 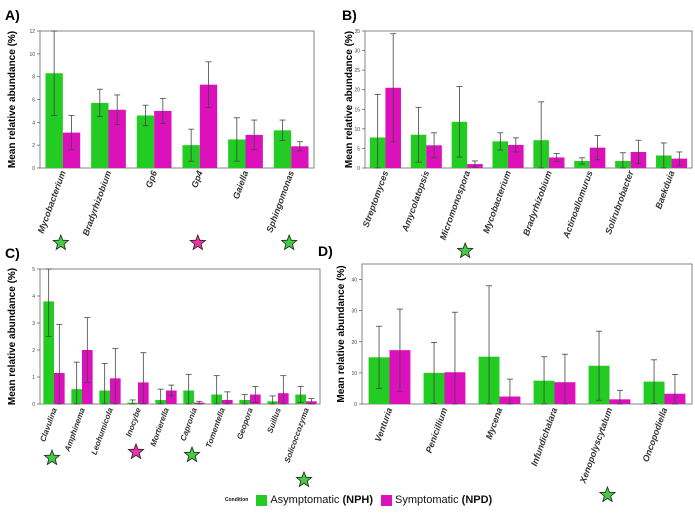 What do you see at coordinates (189, 424) in the screenshot?
I see `category-label: Capronia` at bounding box center [189, 424].